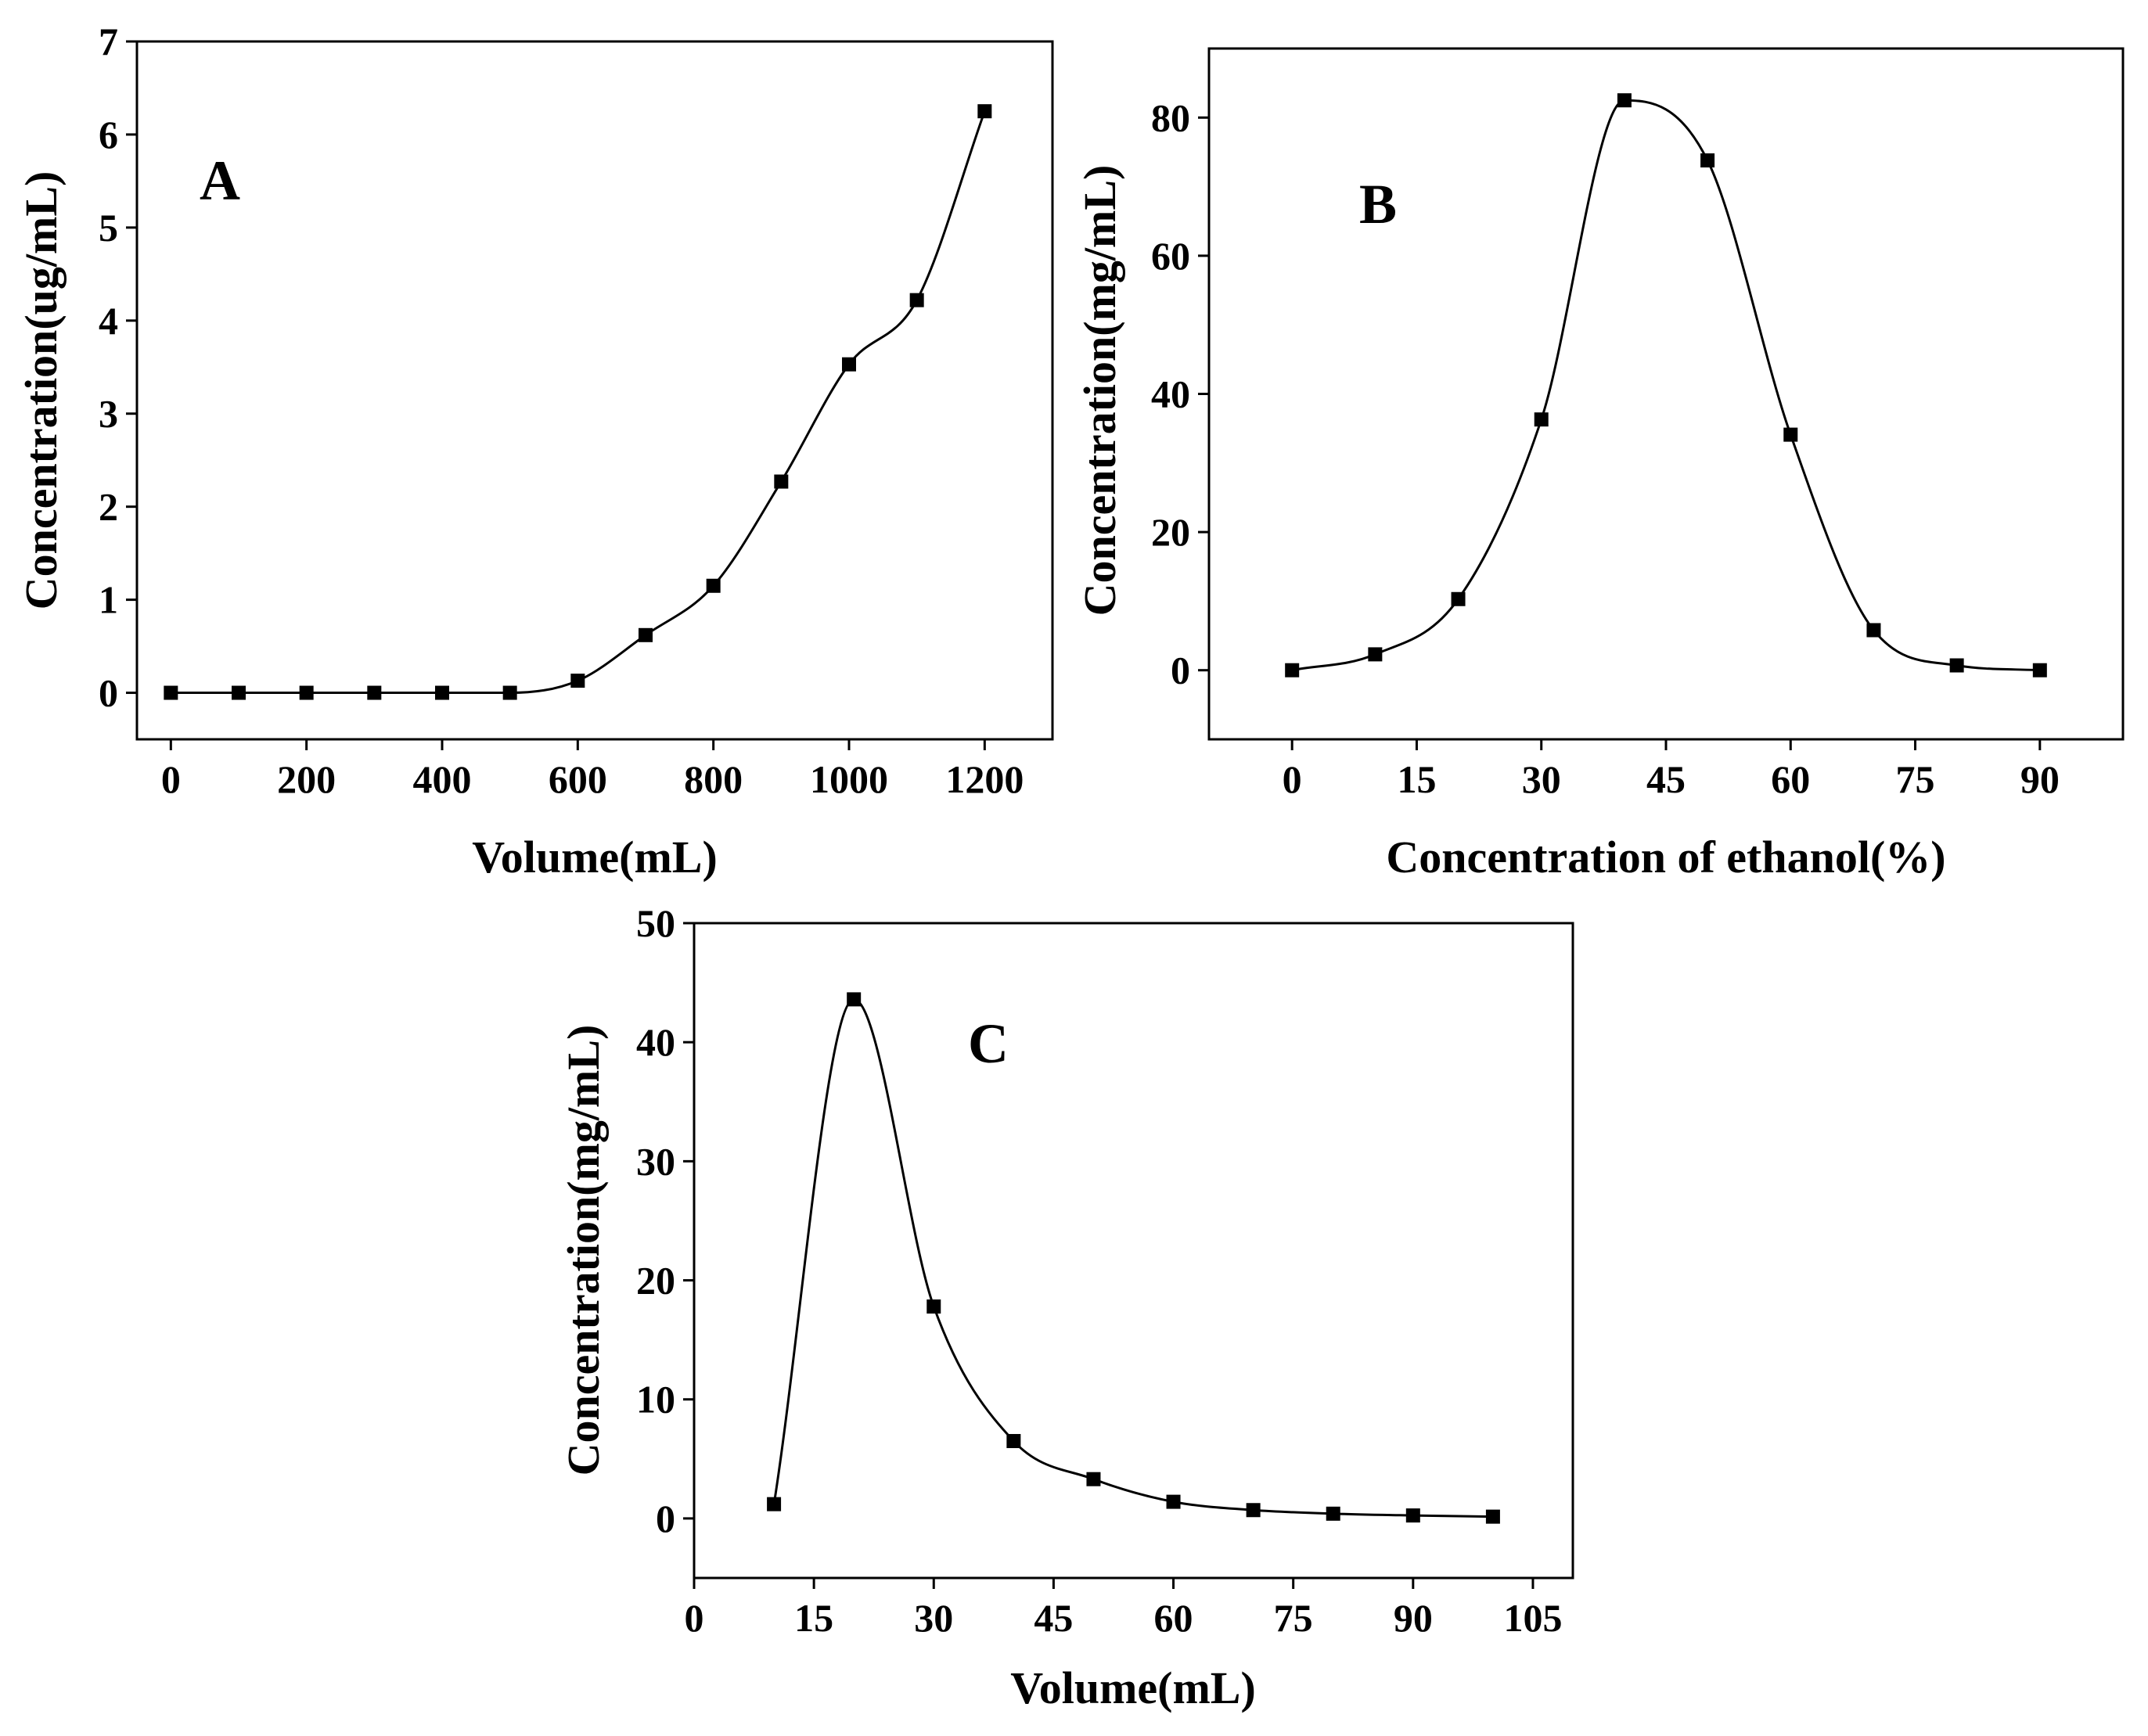  Describe the element at coordinates (1170, 256) in the screenshot. I see `panel-b-y-tick-label: 60` at that location.